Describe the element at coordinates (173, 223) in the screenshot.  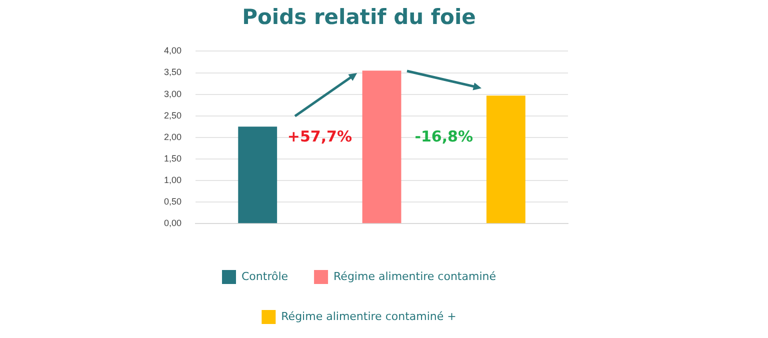
I see `y-tick-label: 0,00` at that location.